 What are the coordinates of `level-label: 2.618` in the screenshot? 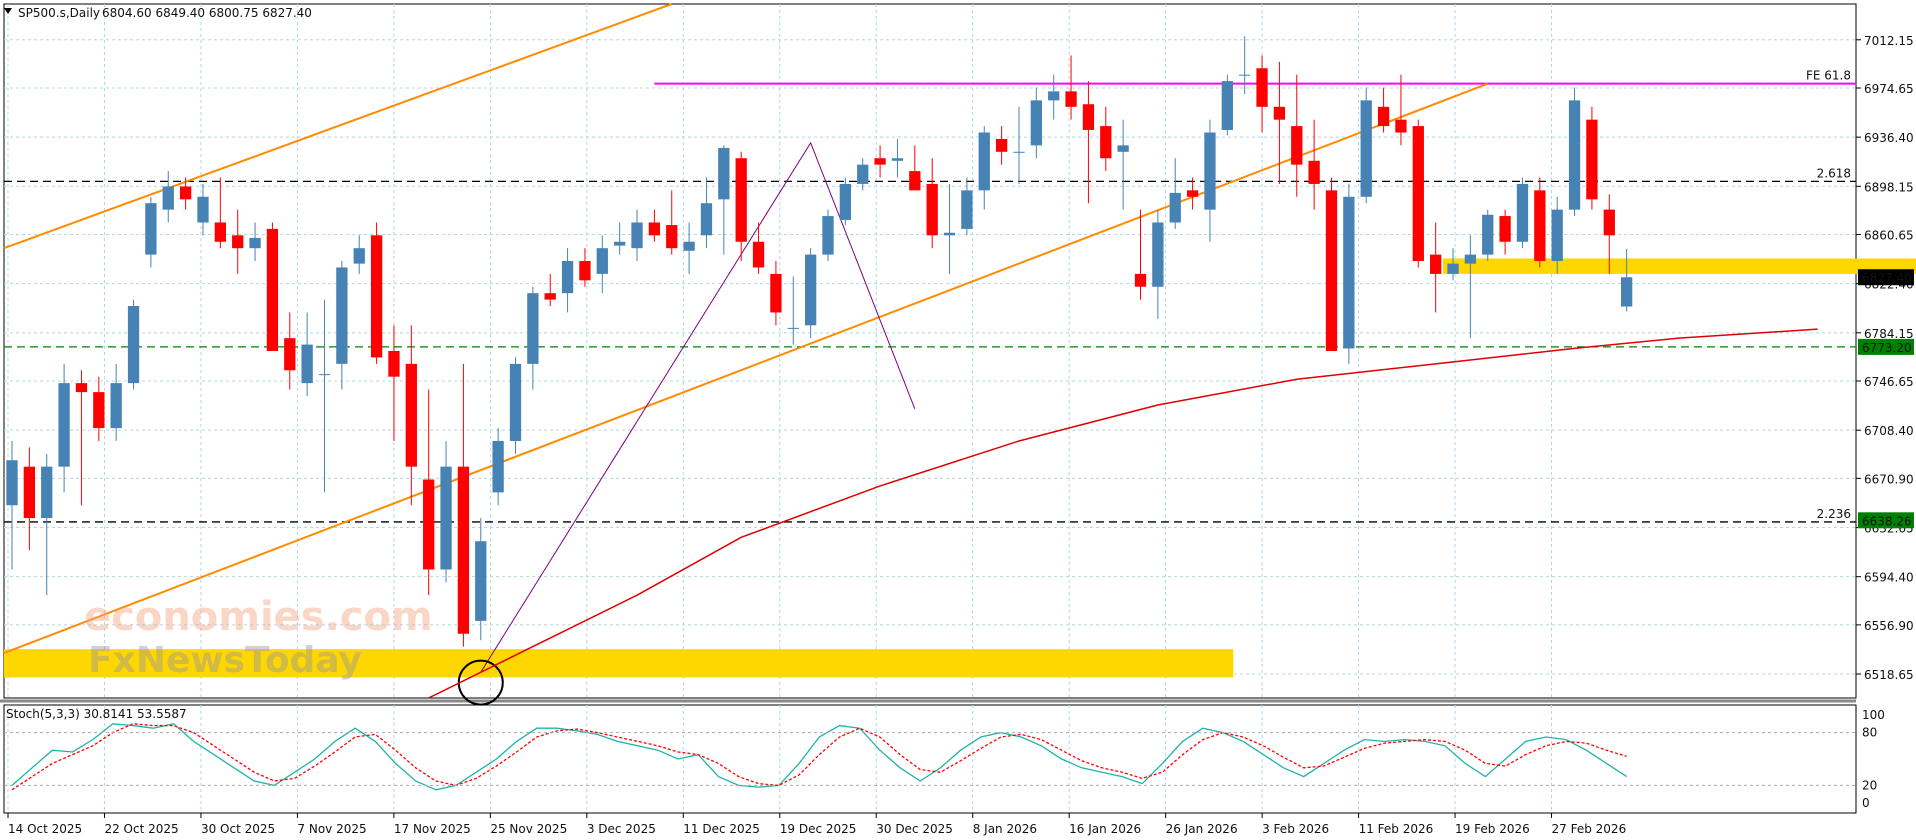 It's located at (1834, 173).